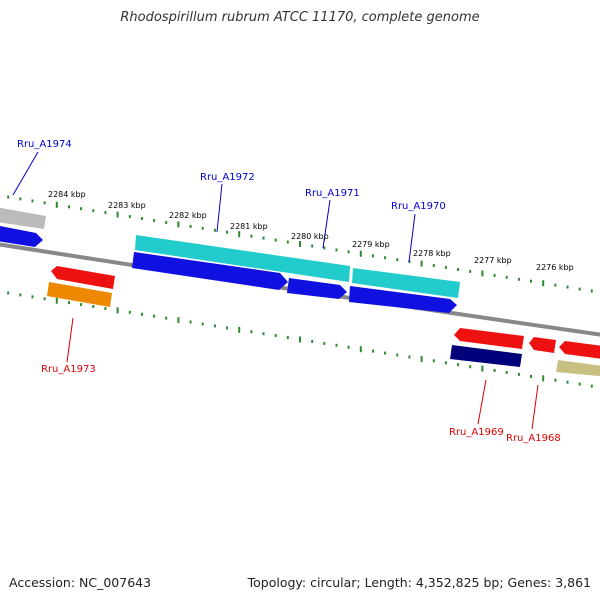 This screenshot has height=600, width=600. Describe the element at coordinates (493, 260) in the screenshot. I see `tick-label: 2277 kbp` at that location.